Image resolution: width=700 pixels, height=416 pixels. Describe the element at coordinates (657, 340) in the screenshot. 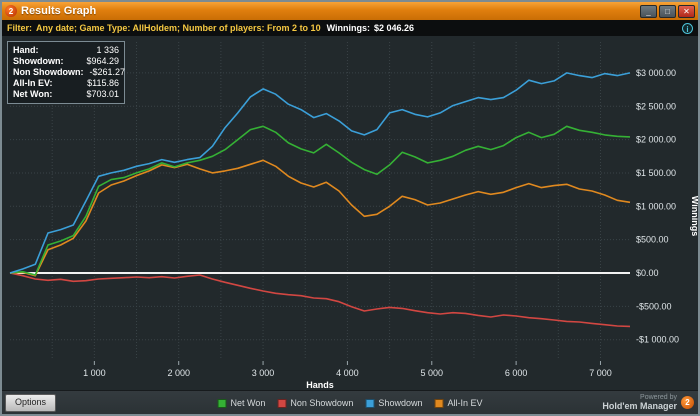

I see `svg-text: -$1 000.00` at that location.